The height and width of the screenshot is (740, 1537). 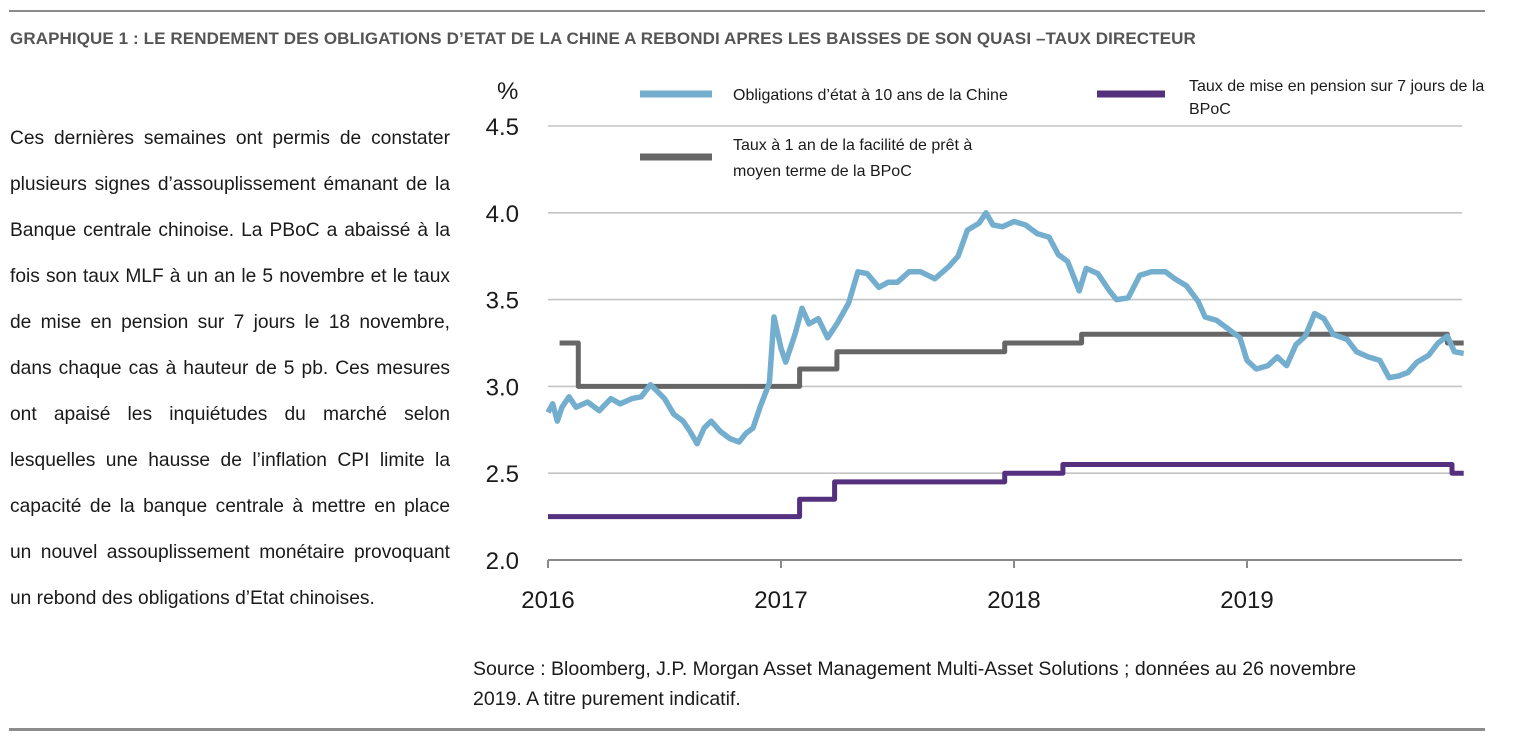 I want to click on x-axis-tick-labels: 2016 2017 2018 2019, so click(x=897, y=587).